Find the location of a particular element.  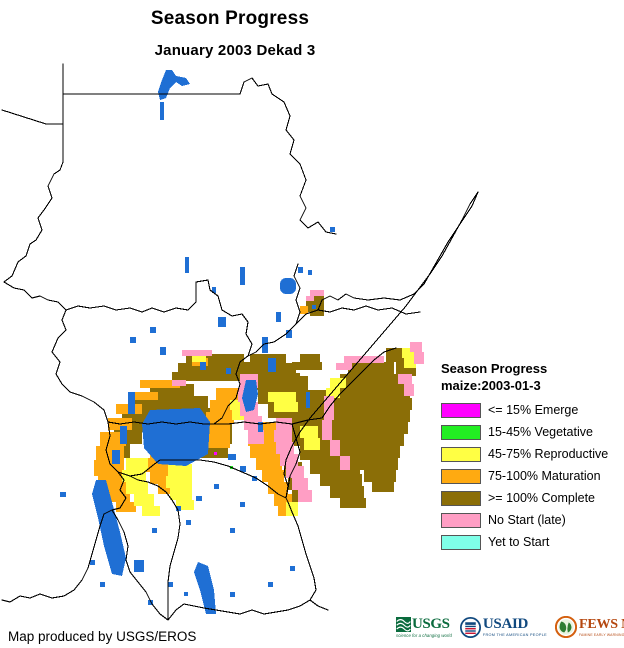

legend-item-complete: >= 100% Complete is located at coordinates (531, 498).